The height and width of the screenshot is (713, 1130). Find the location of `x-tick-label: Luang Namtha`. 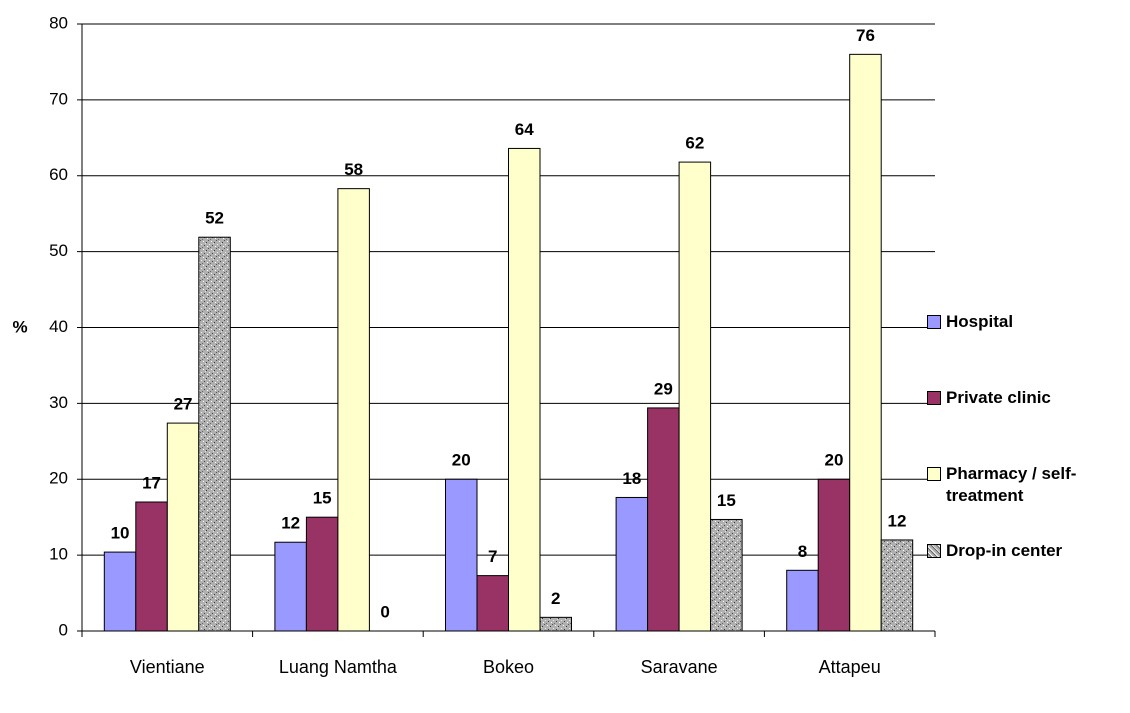

x-tick-label: Luang Namtha is located at coordinates (337, 667).